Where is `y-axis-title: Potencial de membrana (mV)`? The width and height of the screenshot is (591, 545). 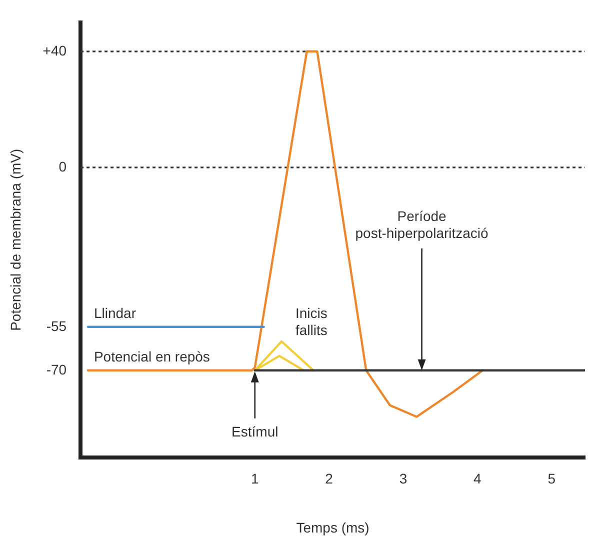 y-axis-title: Potencial de membrana (mV) is located at coordinates (15, 239).